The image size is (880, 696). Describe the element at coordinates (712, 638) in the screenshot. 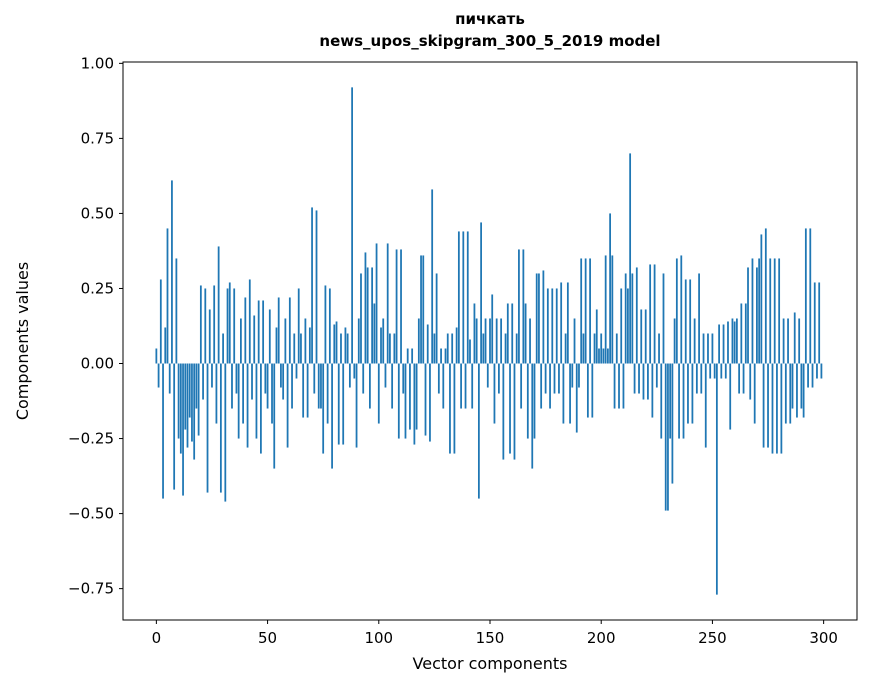

I see `x-tick-label: 250` at that location.